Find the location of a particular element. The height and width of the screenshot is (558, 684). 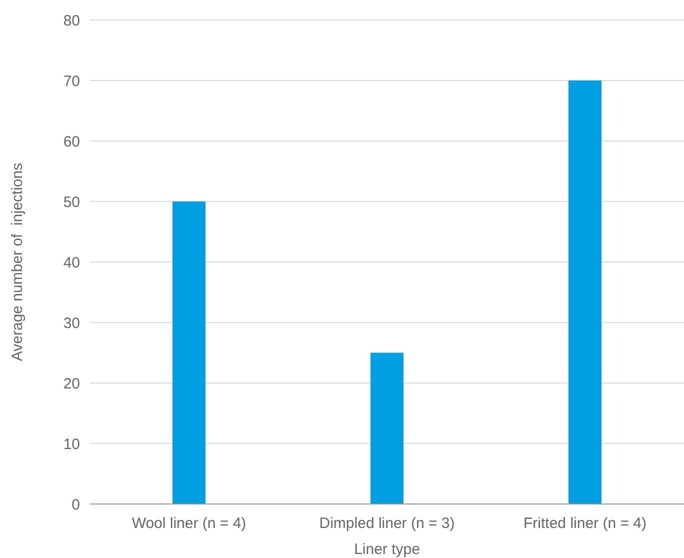

y-tick-label: 80 is located at coordinates (71, 21).